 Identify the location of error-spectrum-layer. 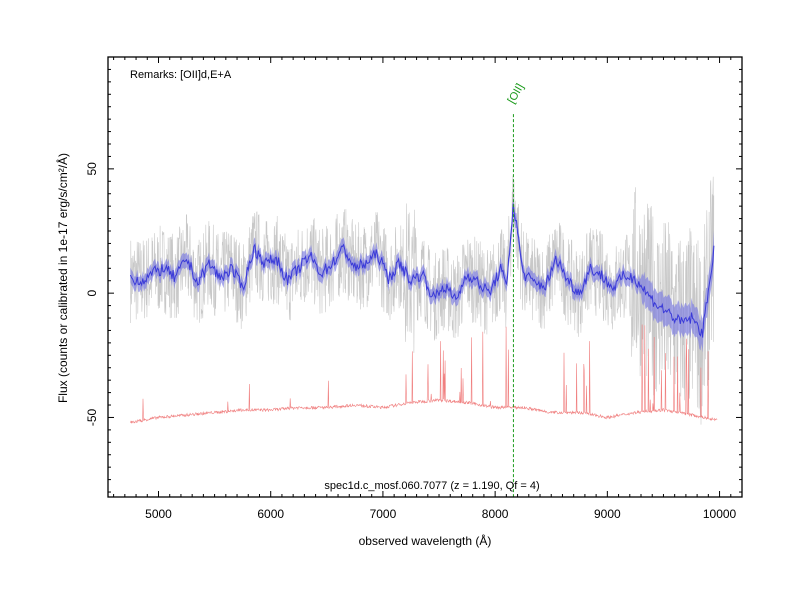
(424, 374).